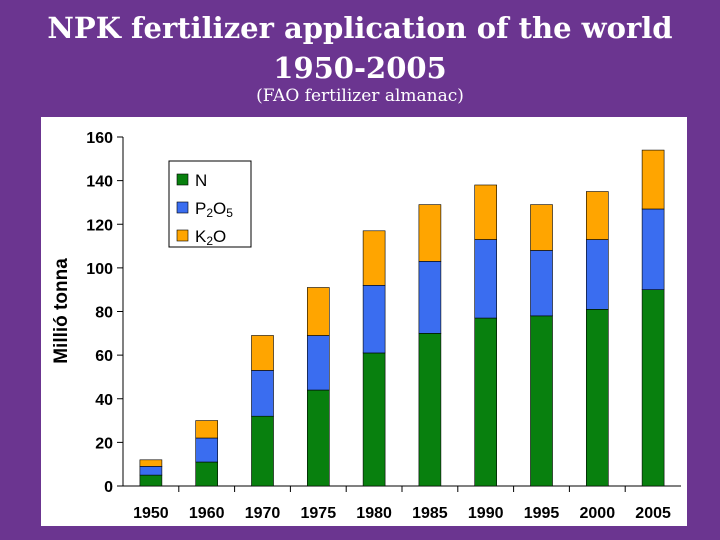  I want to click on bar-K2O-1960, so click(206, 429).